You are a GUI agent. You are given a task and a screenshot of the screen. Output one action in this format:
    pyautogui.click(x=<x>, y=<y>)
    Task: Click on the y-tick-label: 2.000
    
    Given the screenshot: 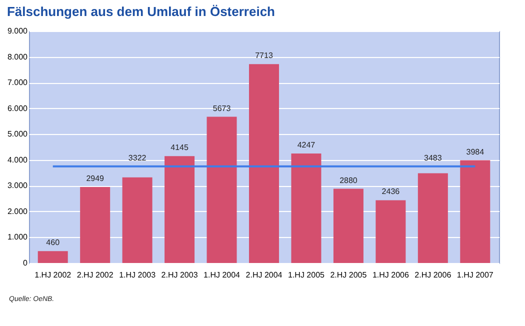 What is the action you would take?
    pyautogui.click(x=17, y=211)
    